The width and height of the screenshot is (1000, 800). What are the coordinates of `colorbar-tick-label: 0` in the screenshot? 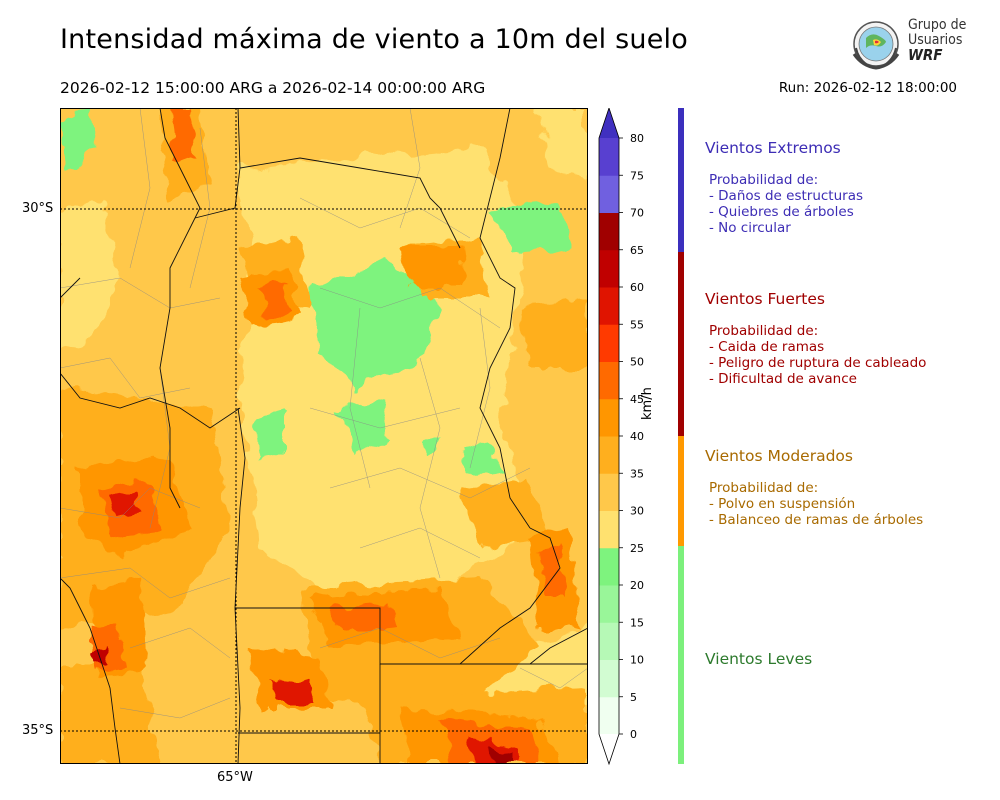 It's located at (633, 734).